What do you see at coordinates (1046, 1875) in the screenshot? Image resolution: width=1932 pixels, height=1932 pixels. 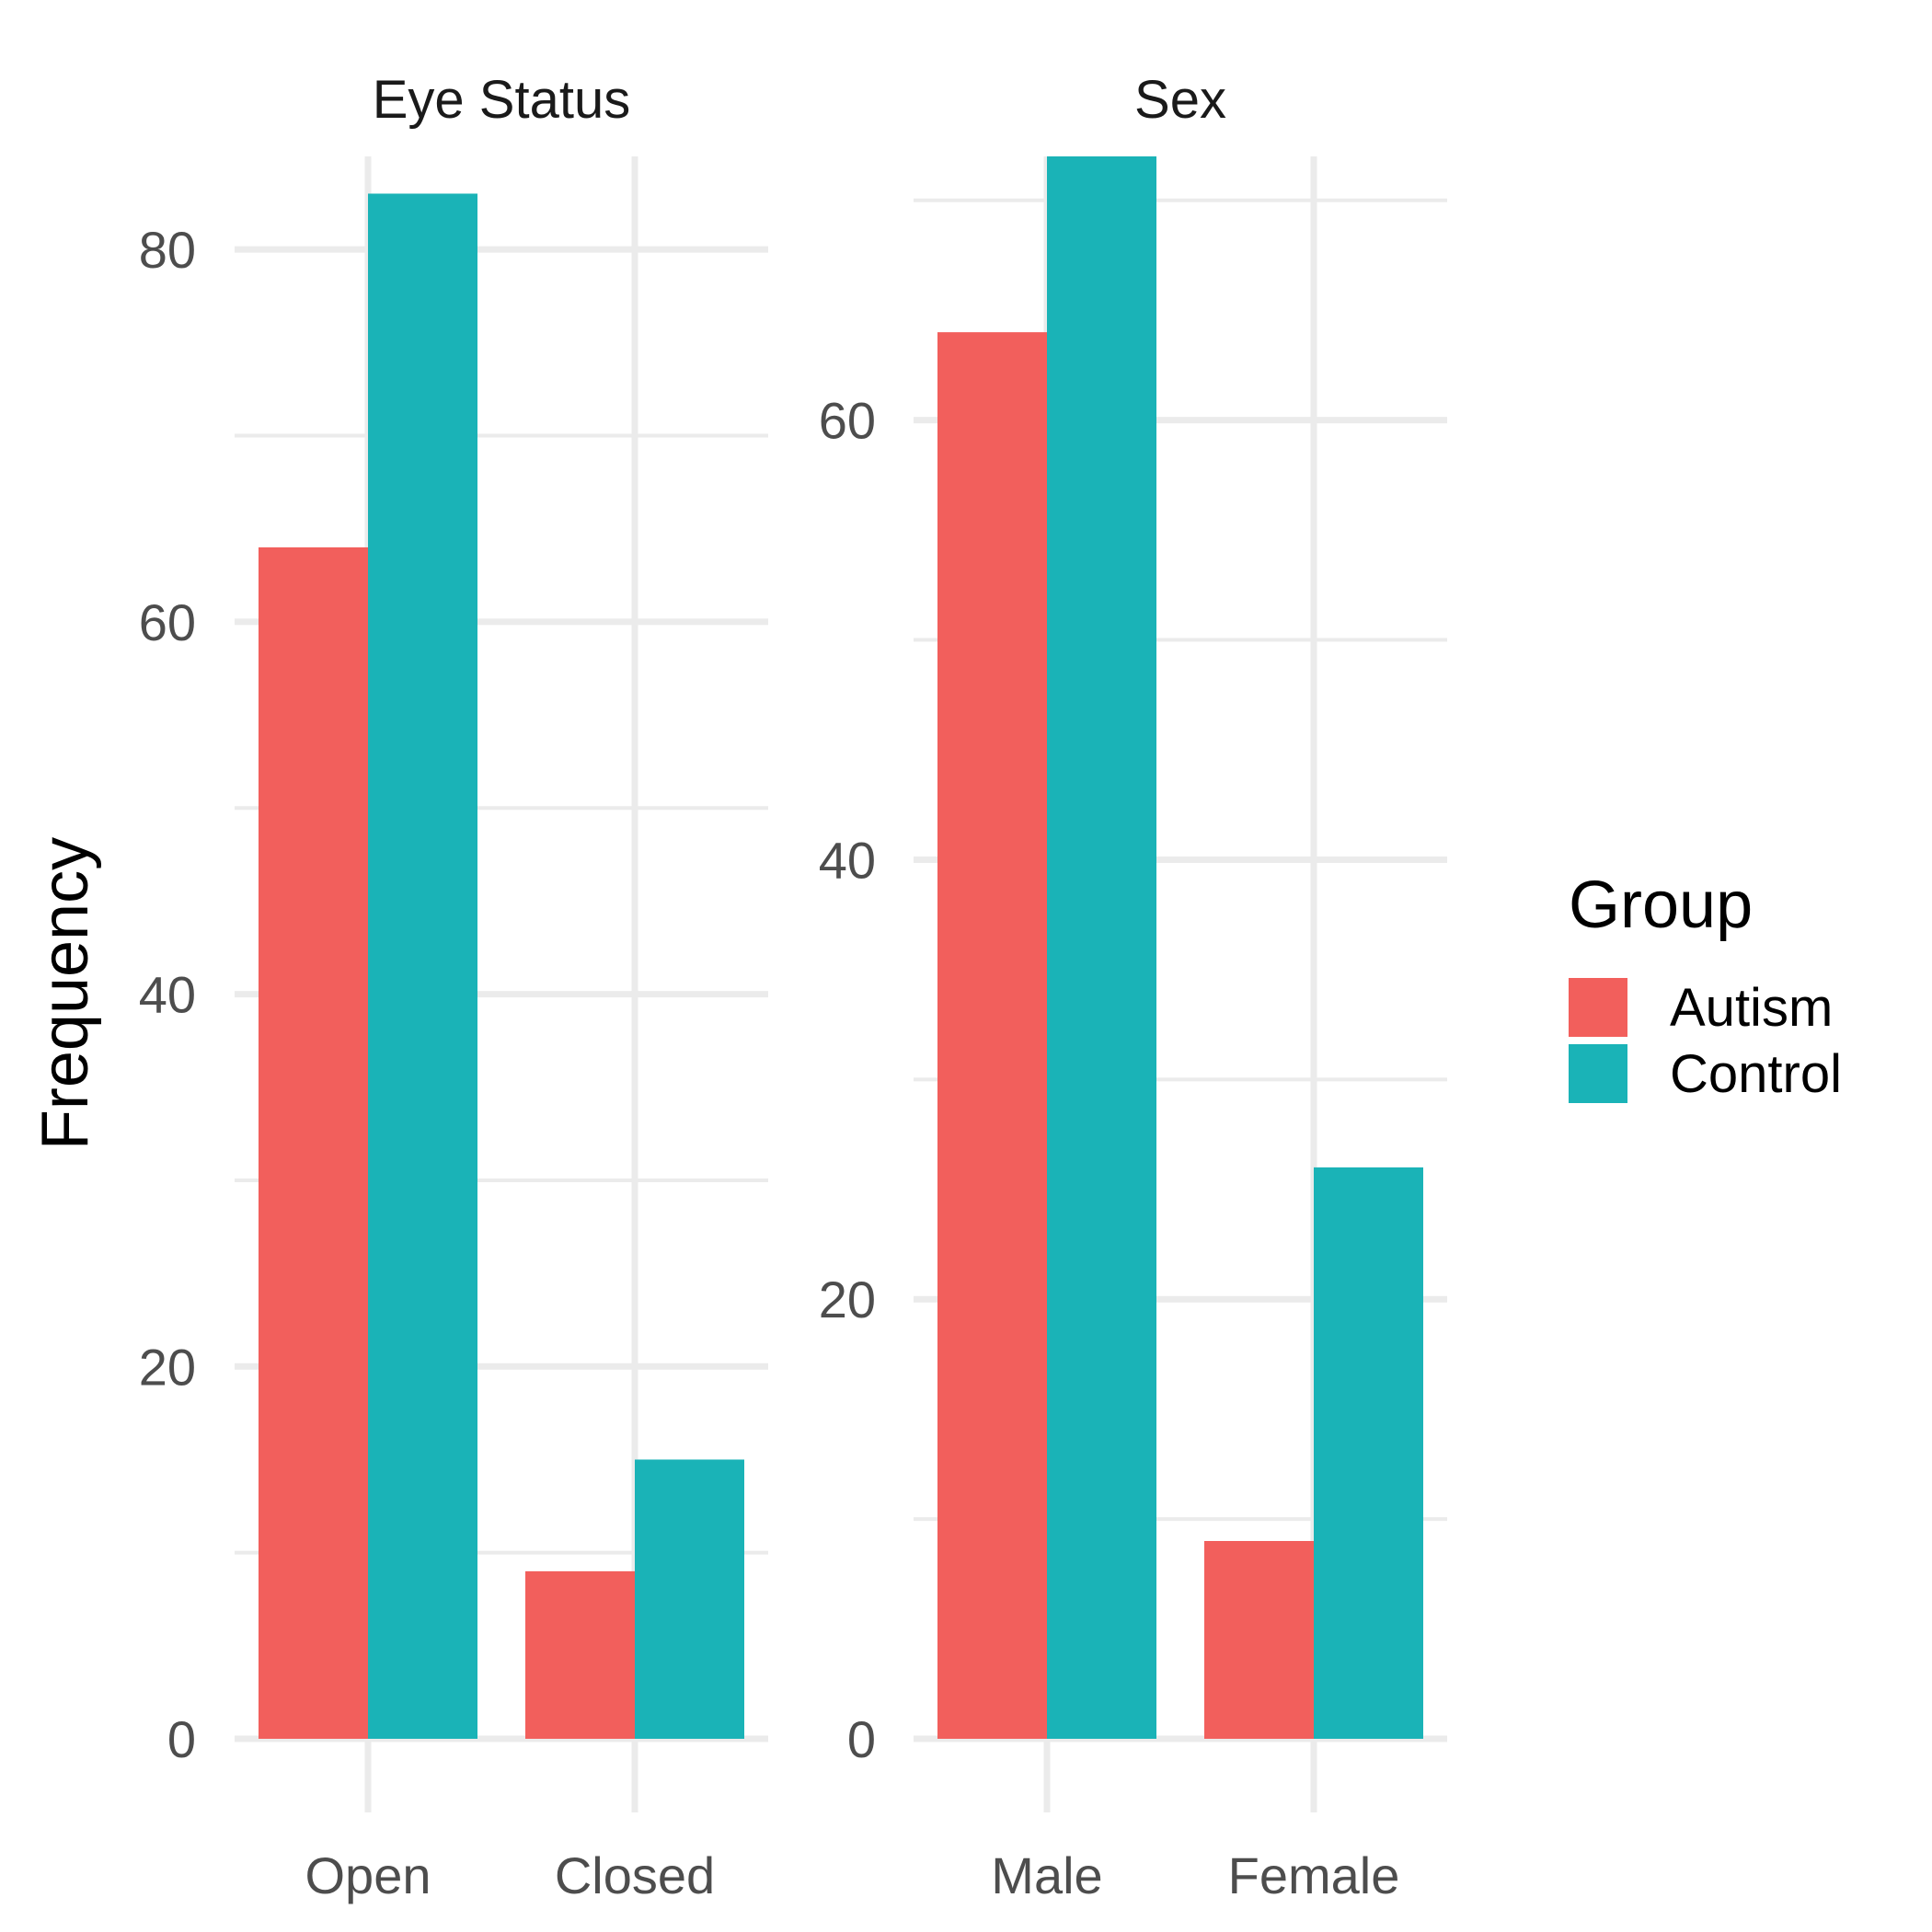 I see `x-tick-label: Male` at bounding box center [1046, 1875].